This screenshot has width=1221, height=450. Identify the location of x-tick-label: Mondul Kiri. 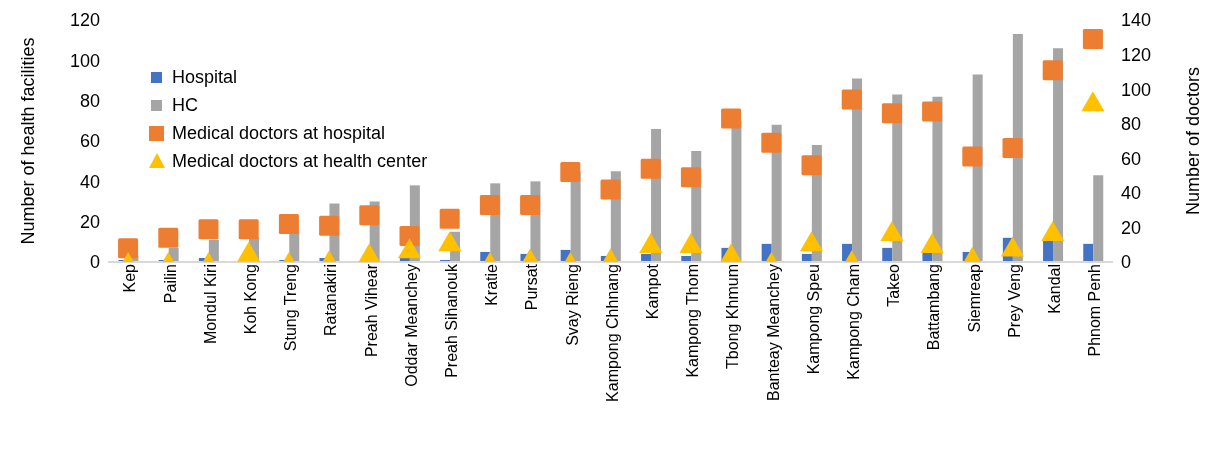
(210, 304).